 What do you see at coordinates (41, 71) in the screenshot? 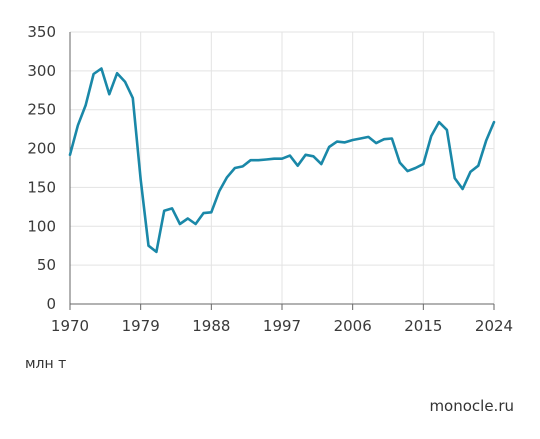
I see `y-tick-label: 300` at bounding box center [41, 71].